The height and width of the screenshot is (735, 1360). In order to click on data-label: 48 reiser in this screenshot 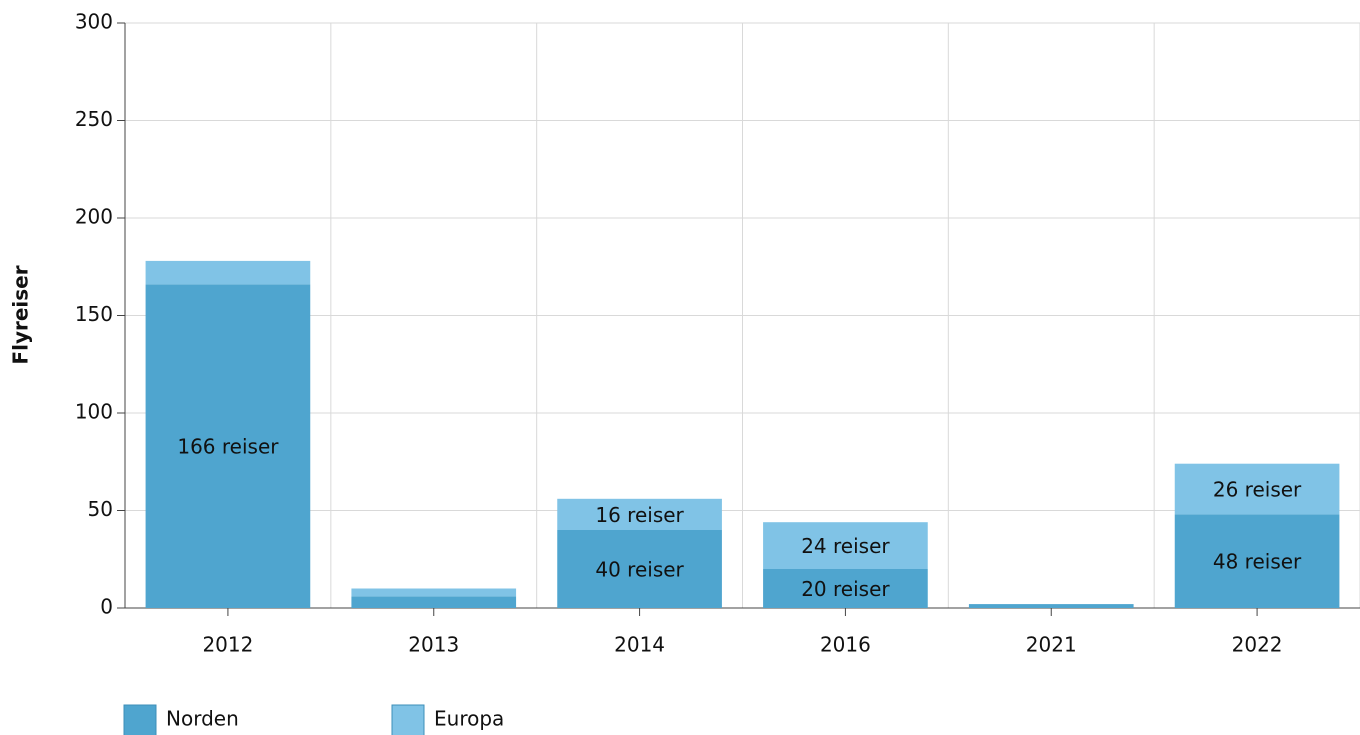, I will do `click(1257, 562)`.